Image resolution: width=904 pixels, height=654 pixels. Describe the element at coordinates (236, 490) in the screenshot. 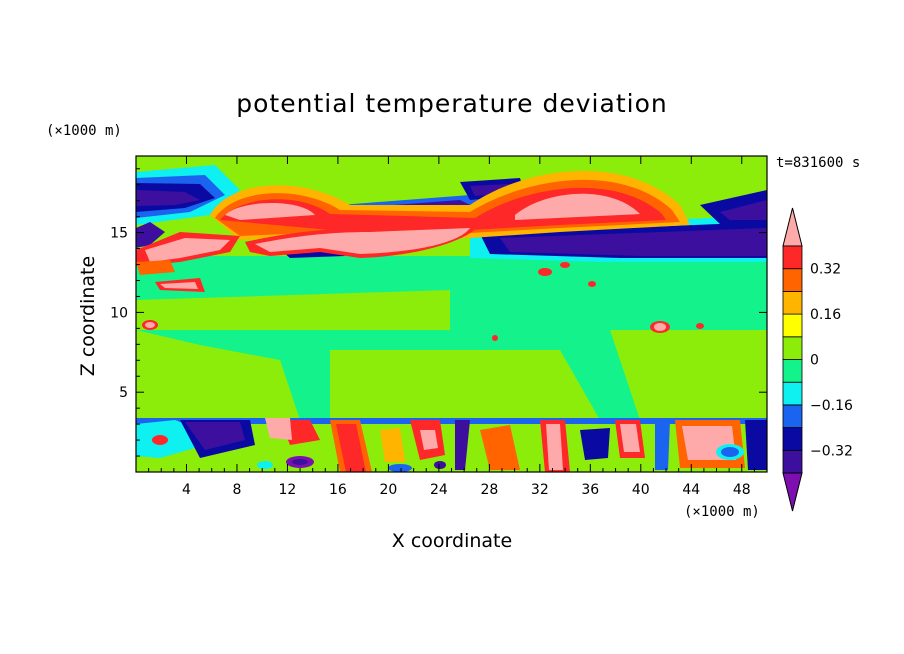

I see `x-tick-label: 8` at that location.